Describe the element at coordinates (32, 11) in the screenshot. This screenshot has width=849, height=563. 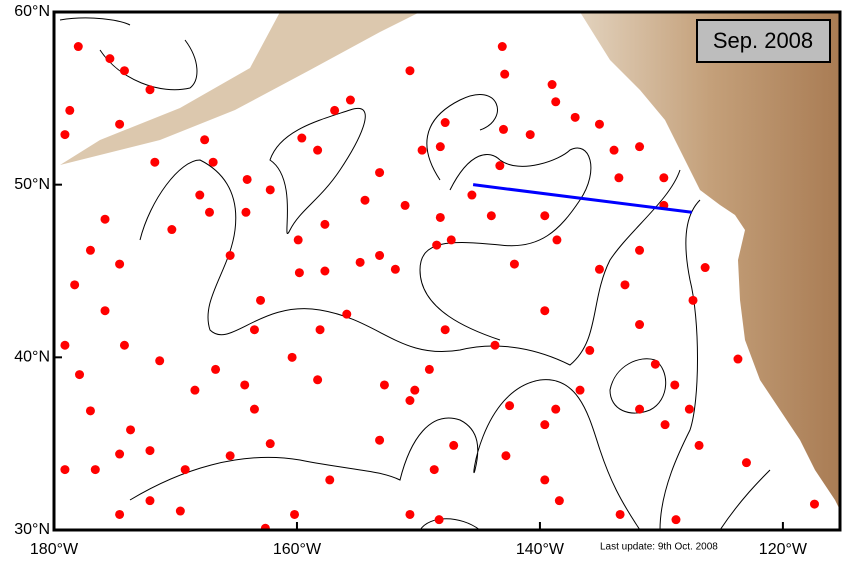
I see `y-tick-label: 60°N` at that location.